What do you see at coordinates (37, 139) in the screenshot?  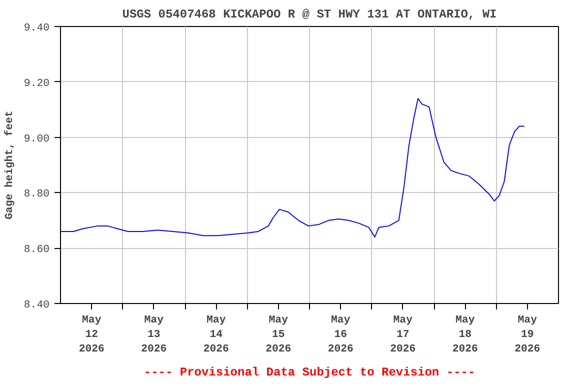 I see `y-tick-label: 9.00` at bounding box center [37, 139].